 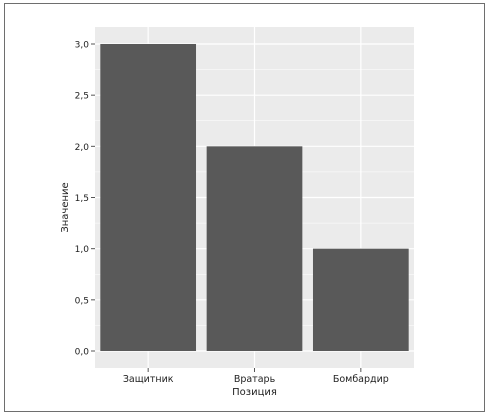 I want to click on x-tick-label: Защитник, so click(x=148, y=379).